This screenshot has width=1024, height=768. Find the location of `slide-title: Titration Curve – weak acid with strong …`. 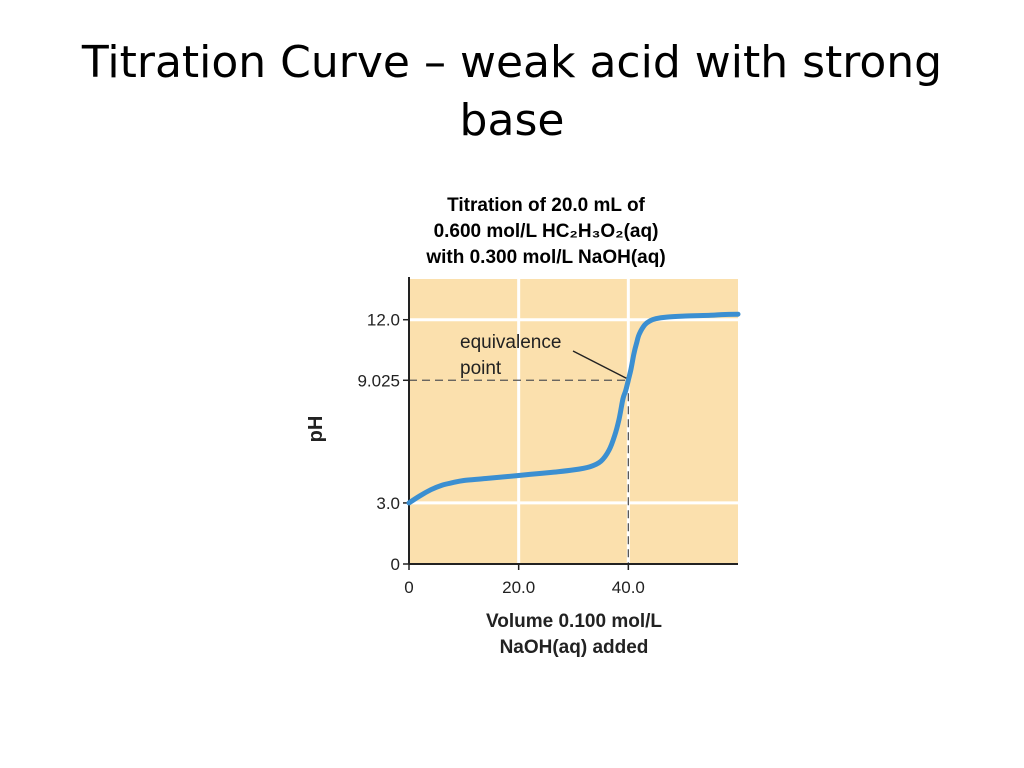

slide-title: Titration Curve – weak acid with strong … is located at coordinates (512, 91).